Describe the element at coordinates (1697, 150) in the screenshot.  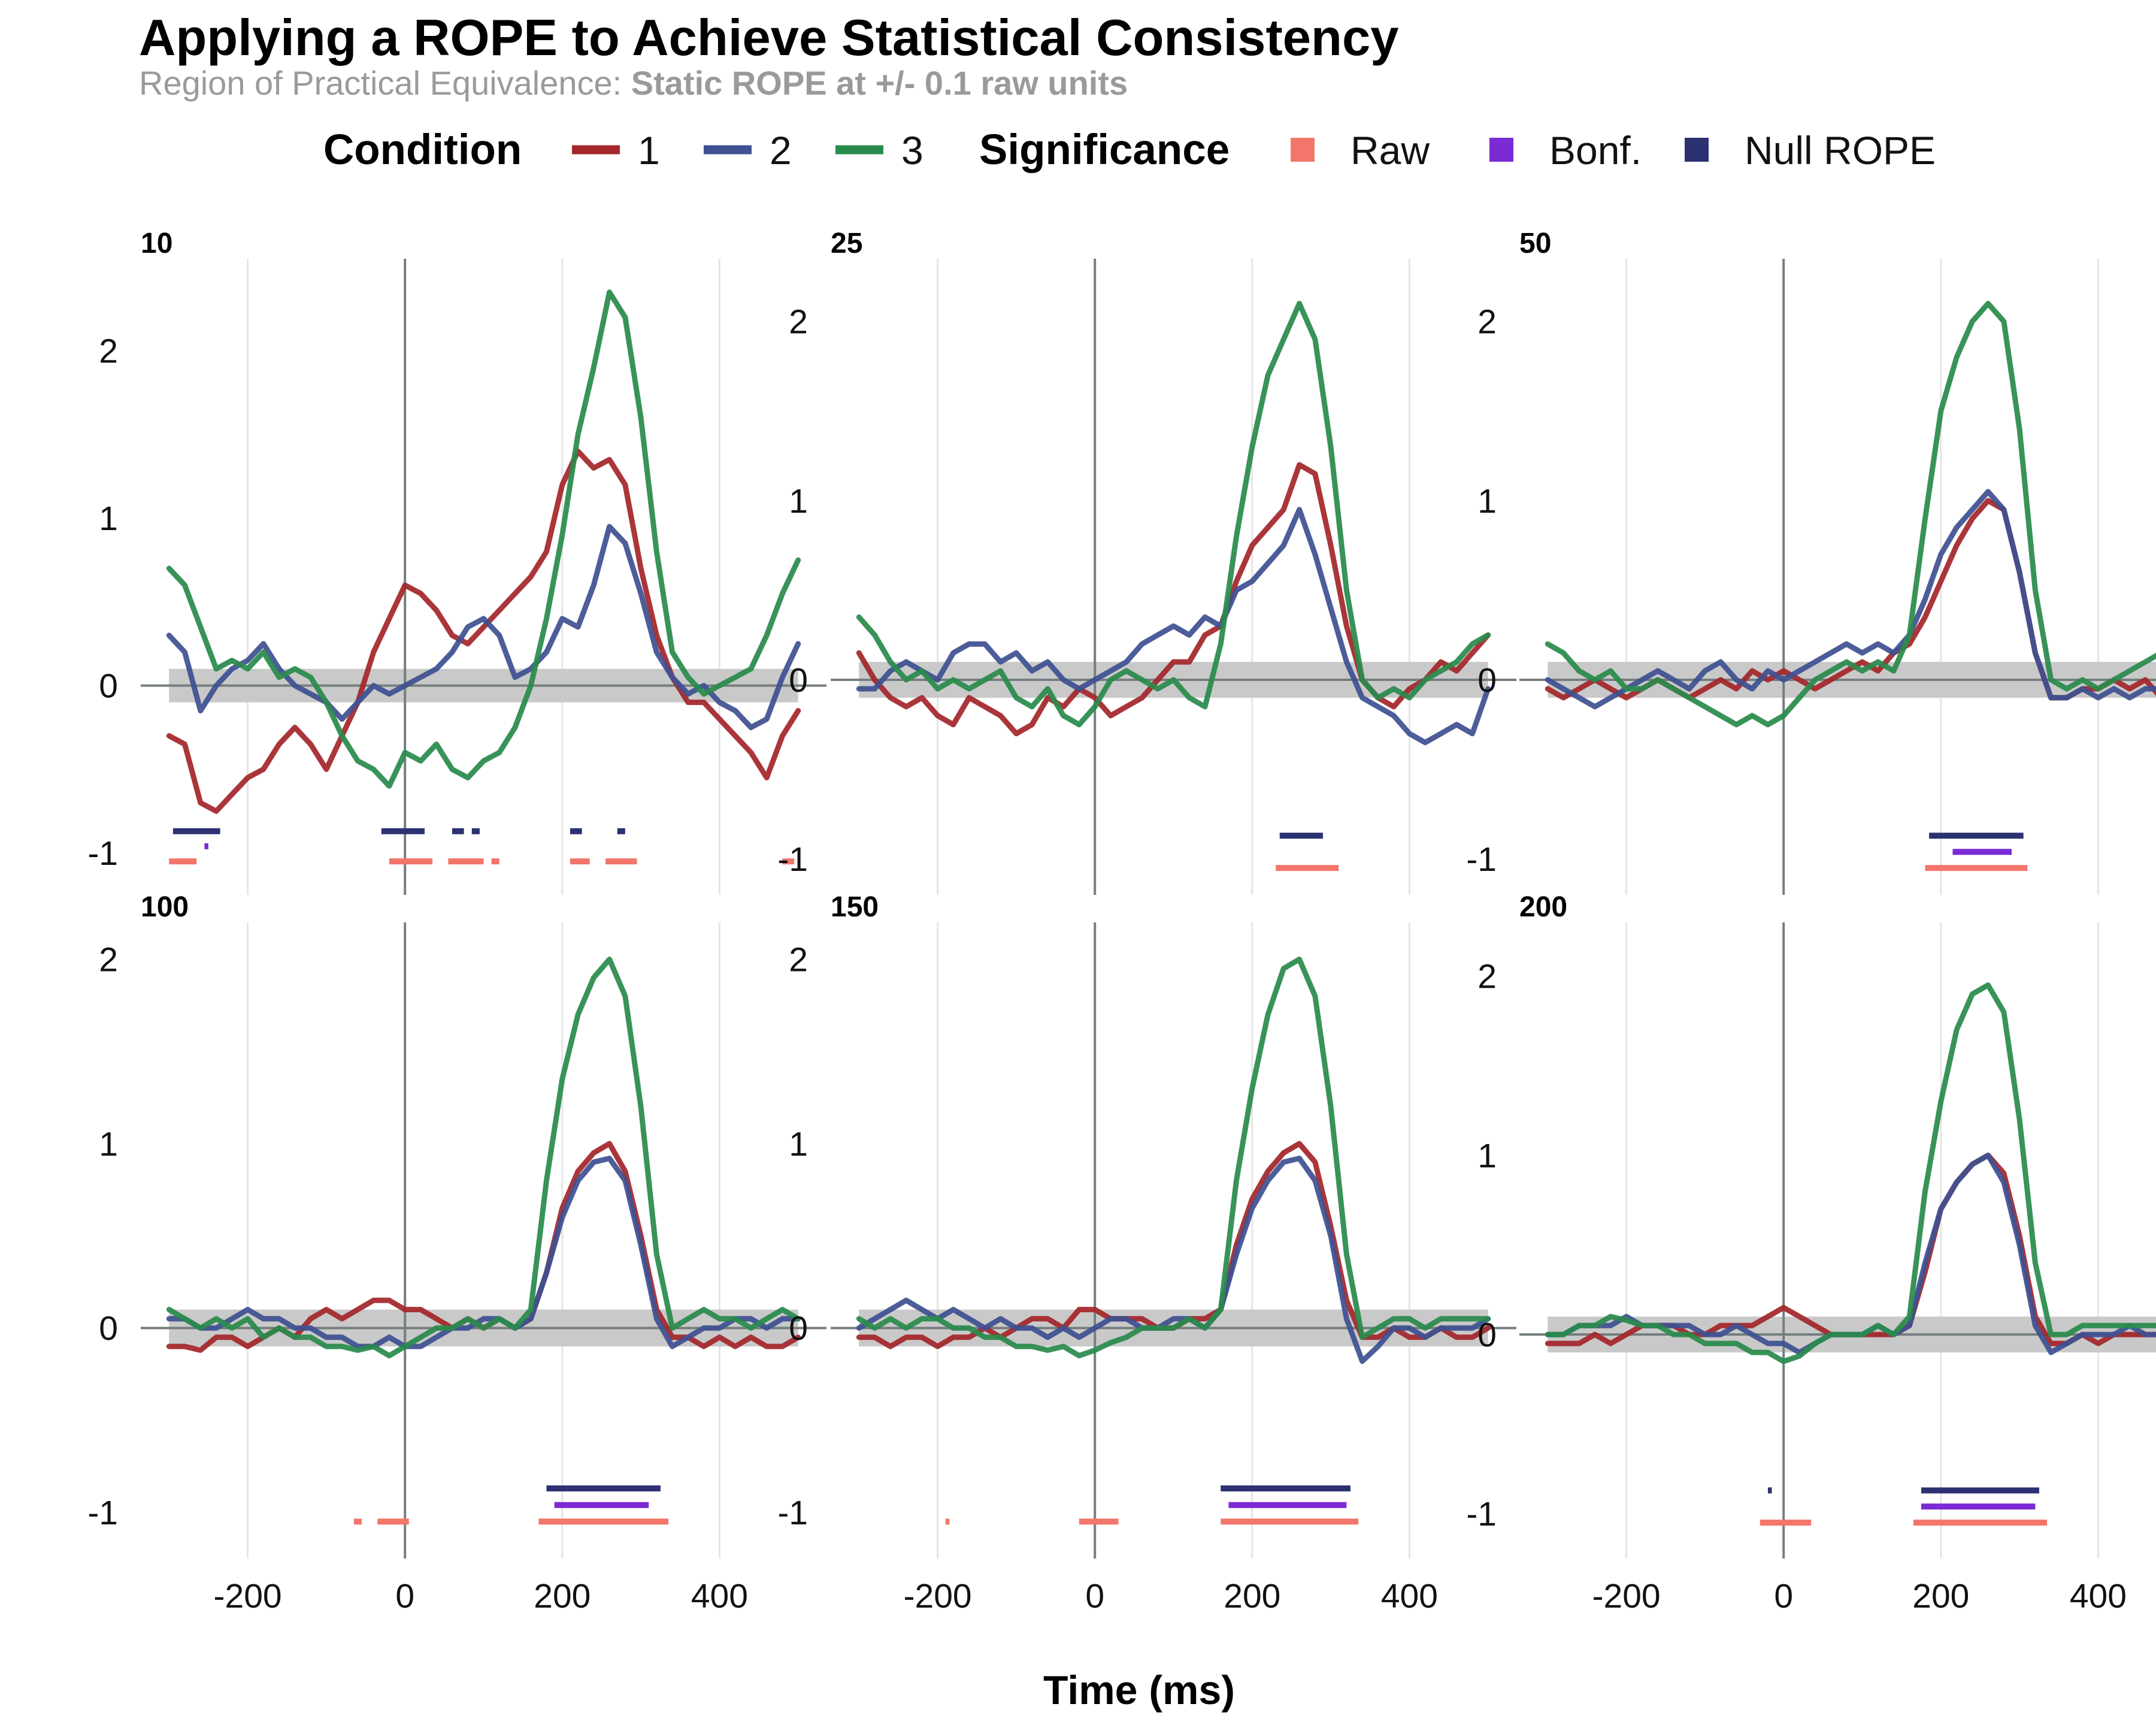
I see `legend-significance-null-rope-key` at that location.